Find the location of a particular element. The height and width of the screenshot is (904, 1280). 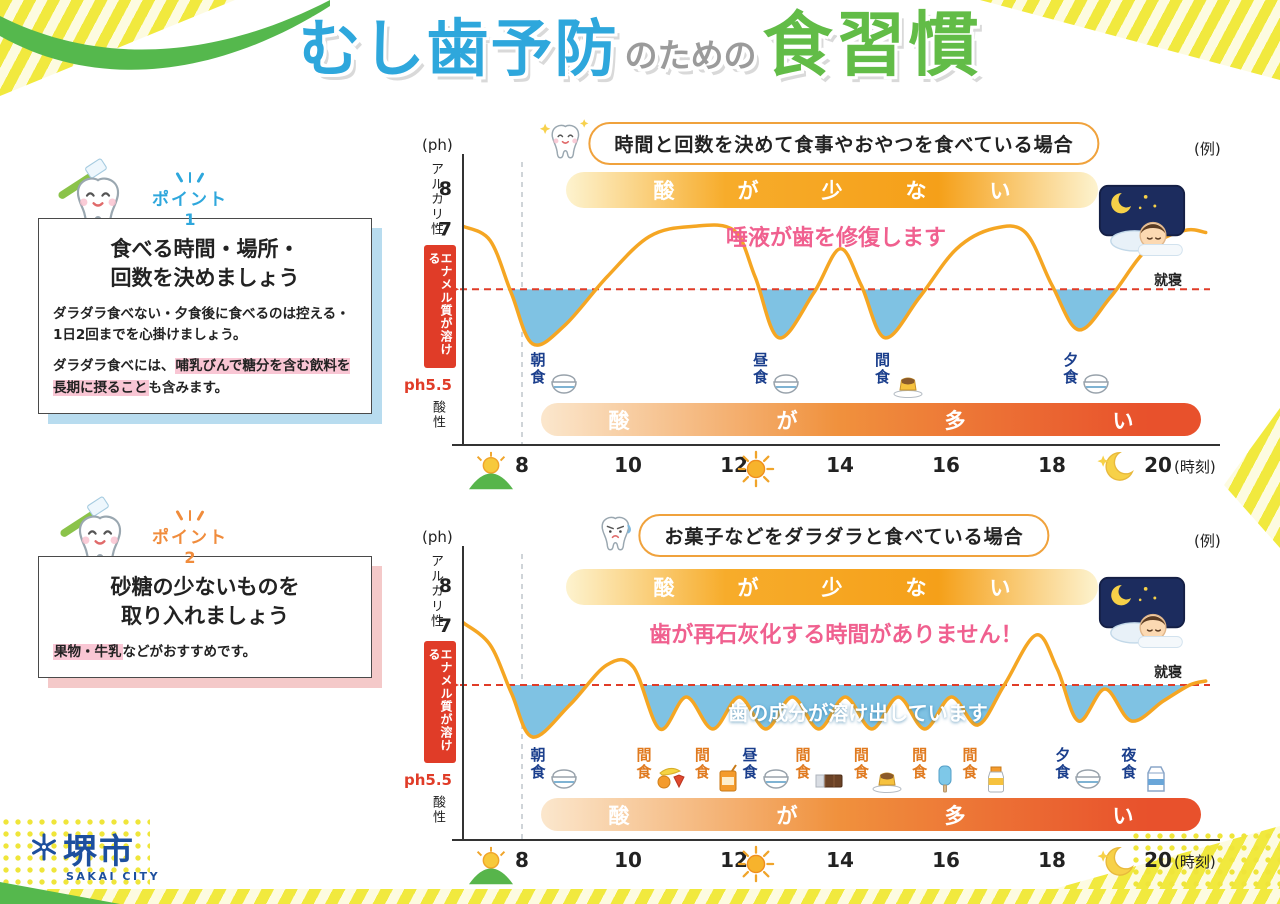

point-1-heading: 食べる時間・場所・ 回数を決めましょう is located at coordinates (205, 264).